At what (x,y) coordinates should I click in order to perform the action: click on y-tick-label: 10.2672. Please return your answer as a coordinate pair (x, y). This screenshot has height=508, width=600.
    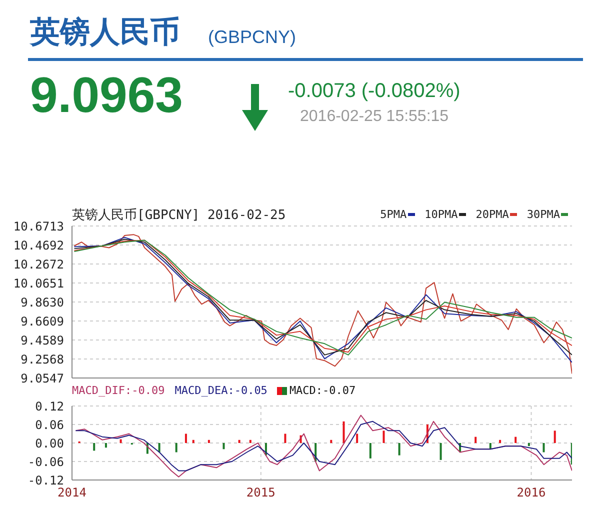
    Looking at the image, I should click on (38, 264).